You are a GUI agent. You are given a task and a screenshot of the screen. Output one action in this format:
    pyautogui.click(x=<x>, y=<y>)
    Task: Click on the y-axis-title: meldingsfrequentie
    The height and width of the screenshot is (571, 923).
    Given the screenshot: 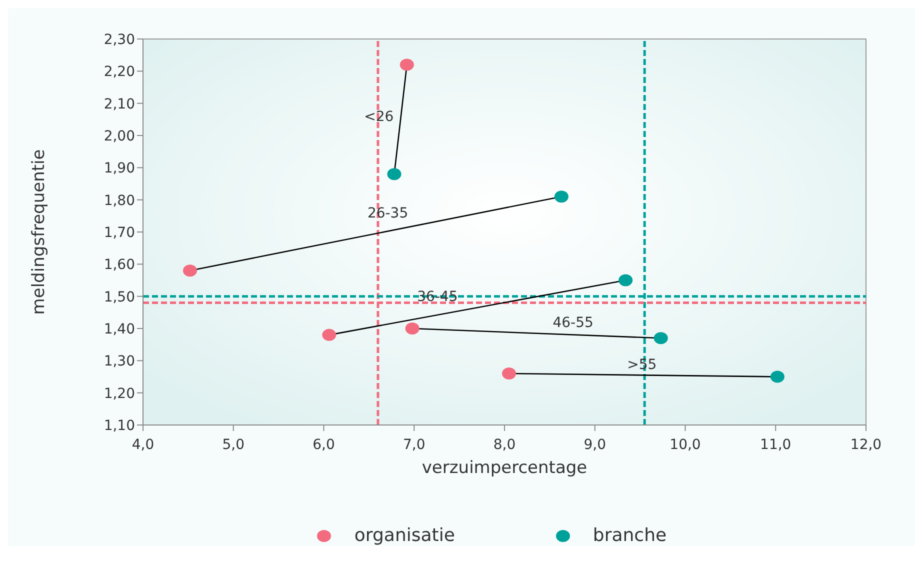 What is the action you would take?
    pyautogui.click(x=39, y=232)
    